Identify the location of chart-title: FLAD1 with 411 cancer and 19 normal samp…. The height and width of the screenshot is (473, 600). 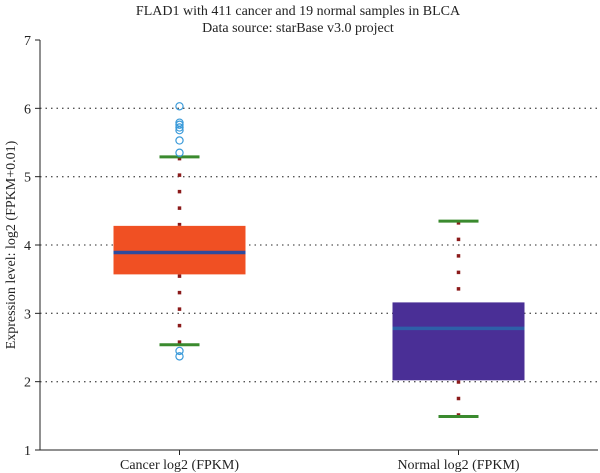
(298, 11).